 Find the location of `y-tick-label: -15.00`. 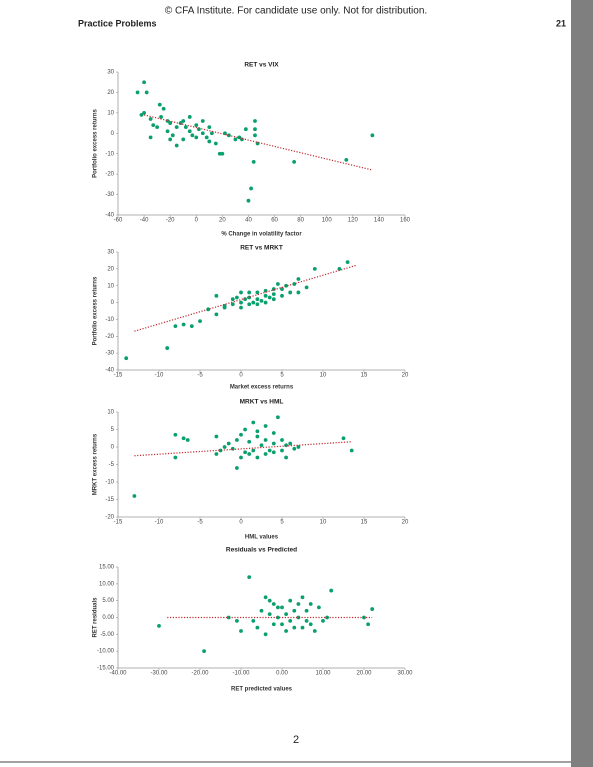

y-tick-label: -15.00 is located at coordinates (106, 669).